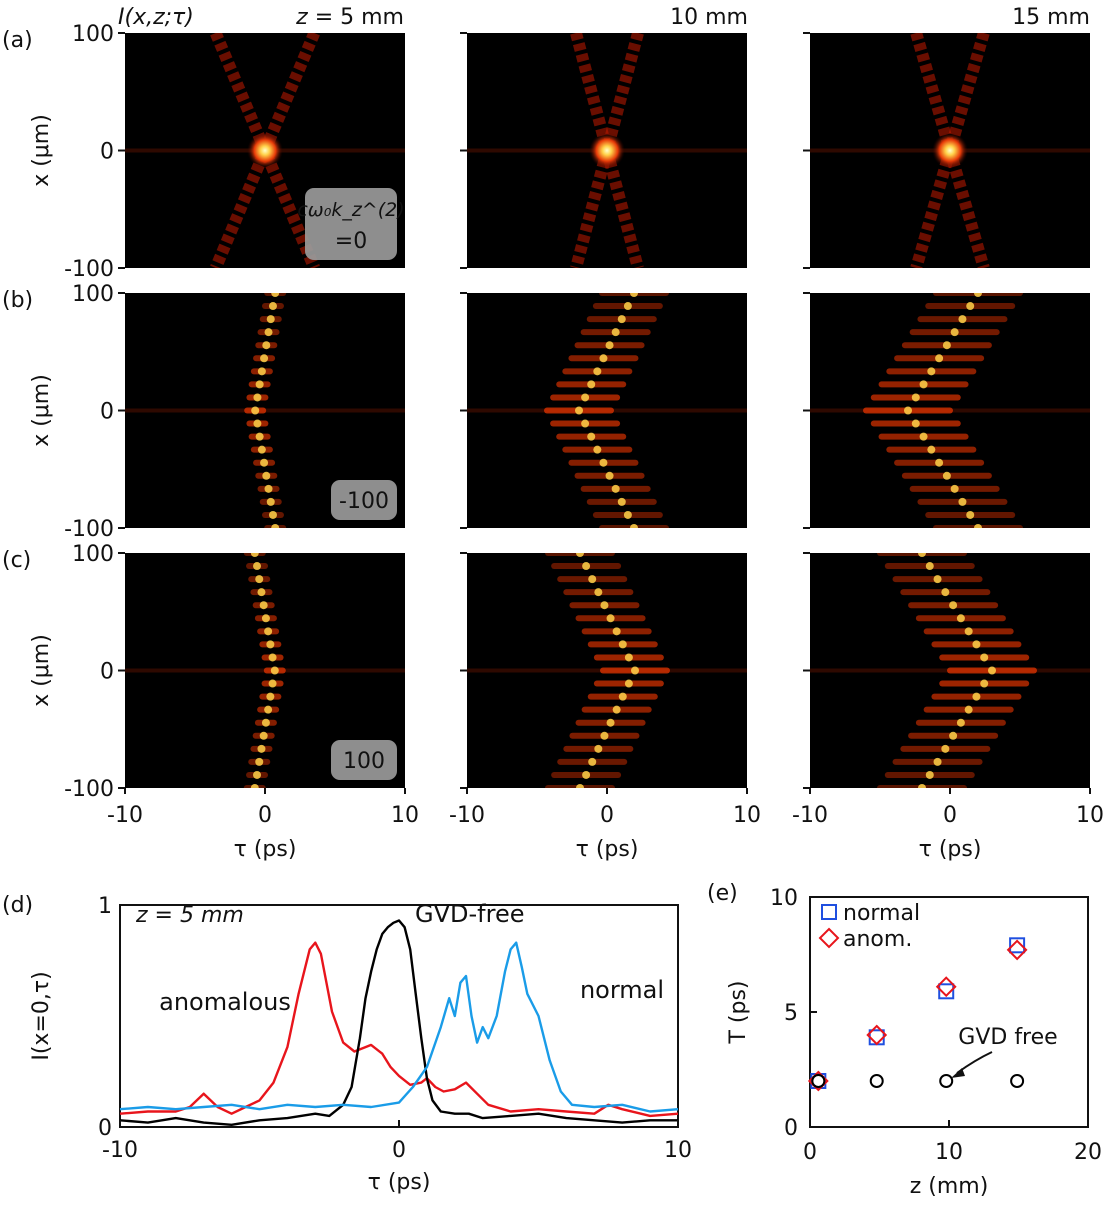  What do you see at coordinates (1088, 1152) in the screenshot?
I see `x-tick-label: 20` at bounding box center [1088, 1152].